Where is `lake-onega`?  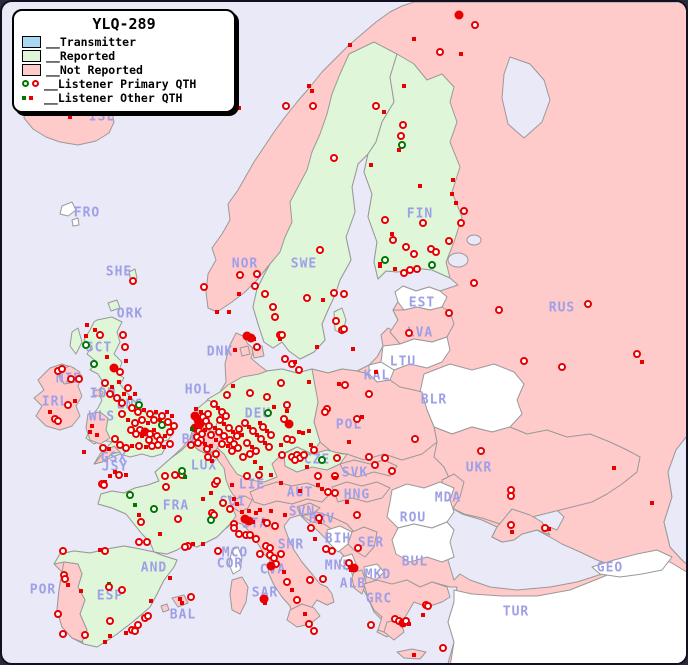 lake-onega is located at coordinates (474, 240).